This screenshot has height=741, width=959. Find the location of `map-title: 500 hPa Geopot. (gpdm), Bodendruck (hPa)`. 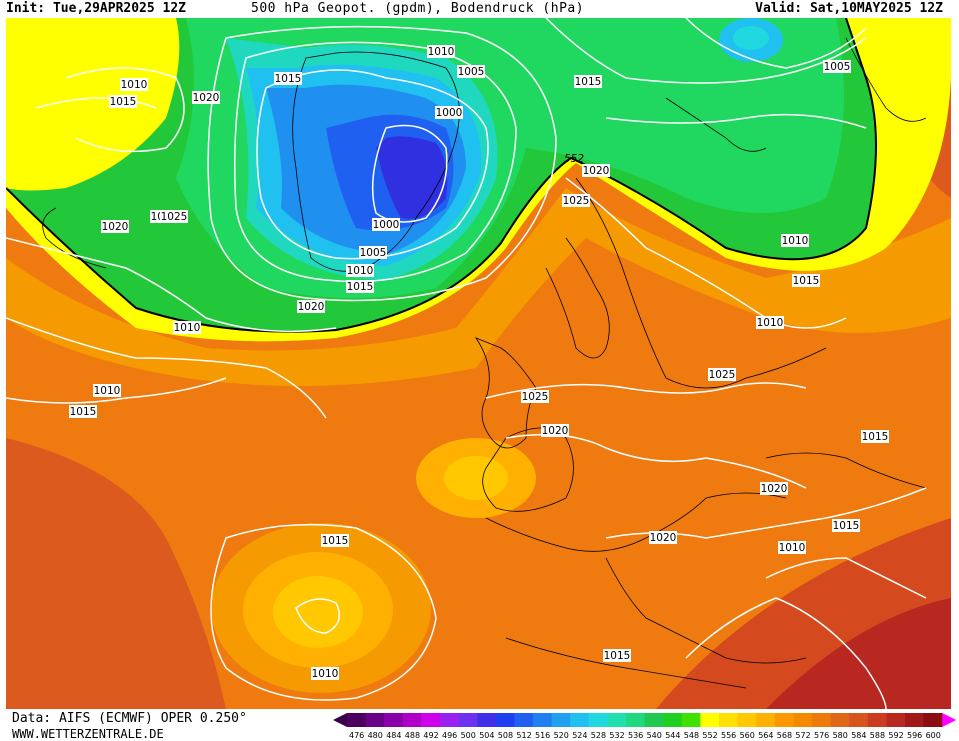

map-title: 500 hPa Geopot. (gpdm), Bodendruck (hPa) is located at coordinates (418, 8).